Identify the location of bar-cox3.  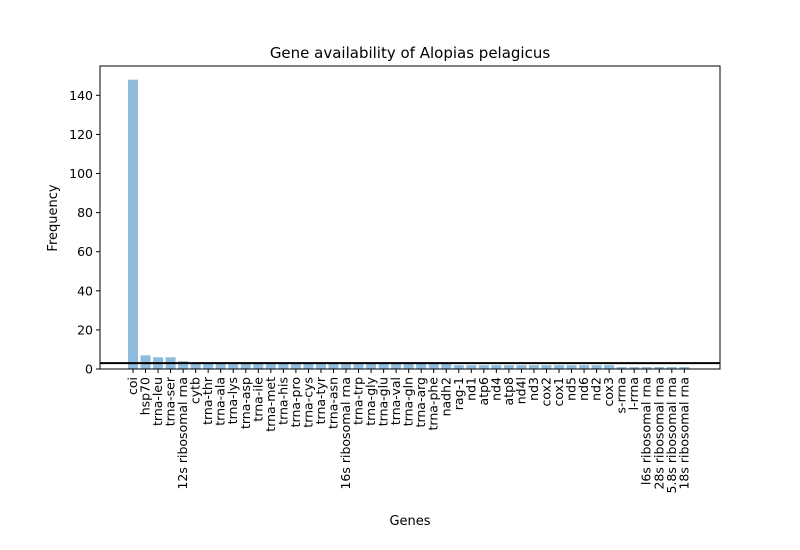
(609, 367).